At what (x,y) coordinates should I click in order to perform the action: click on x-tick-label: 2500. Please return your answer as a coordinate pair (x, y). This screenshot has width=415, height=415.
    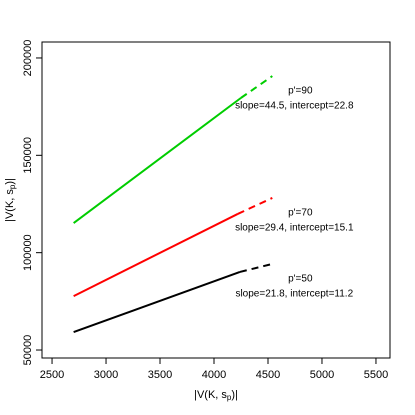
    Looking at the image, I should click on (52, 375).